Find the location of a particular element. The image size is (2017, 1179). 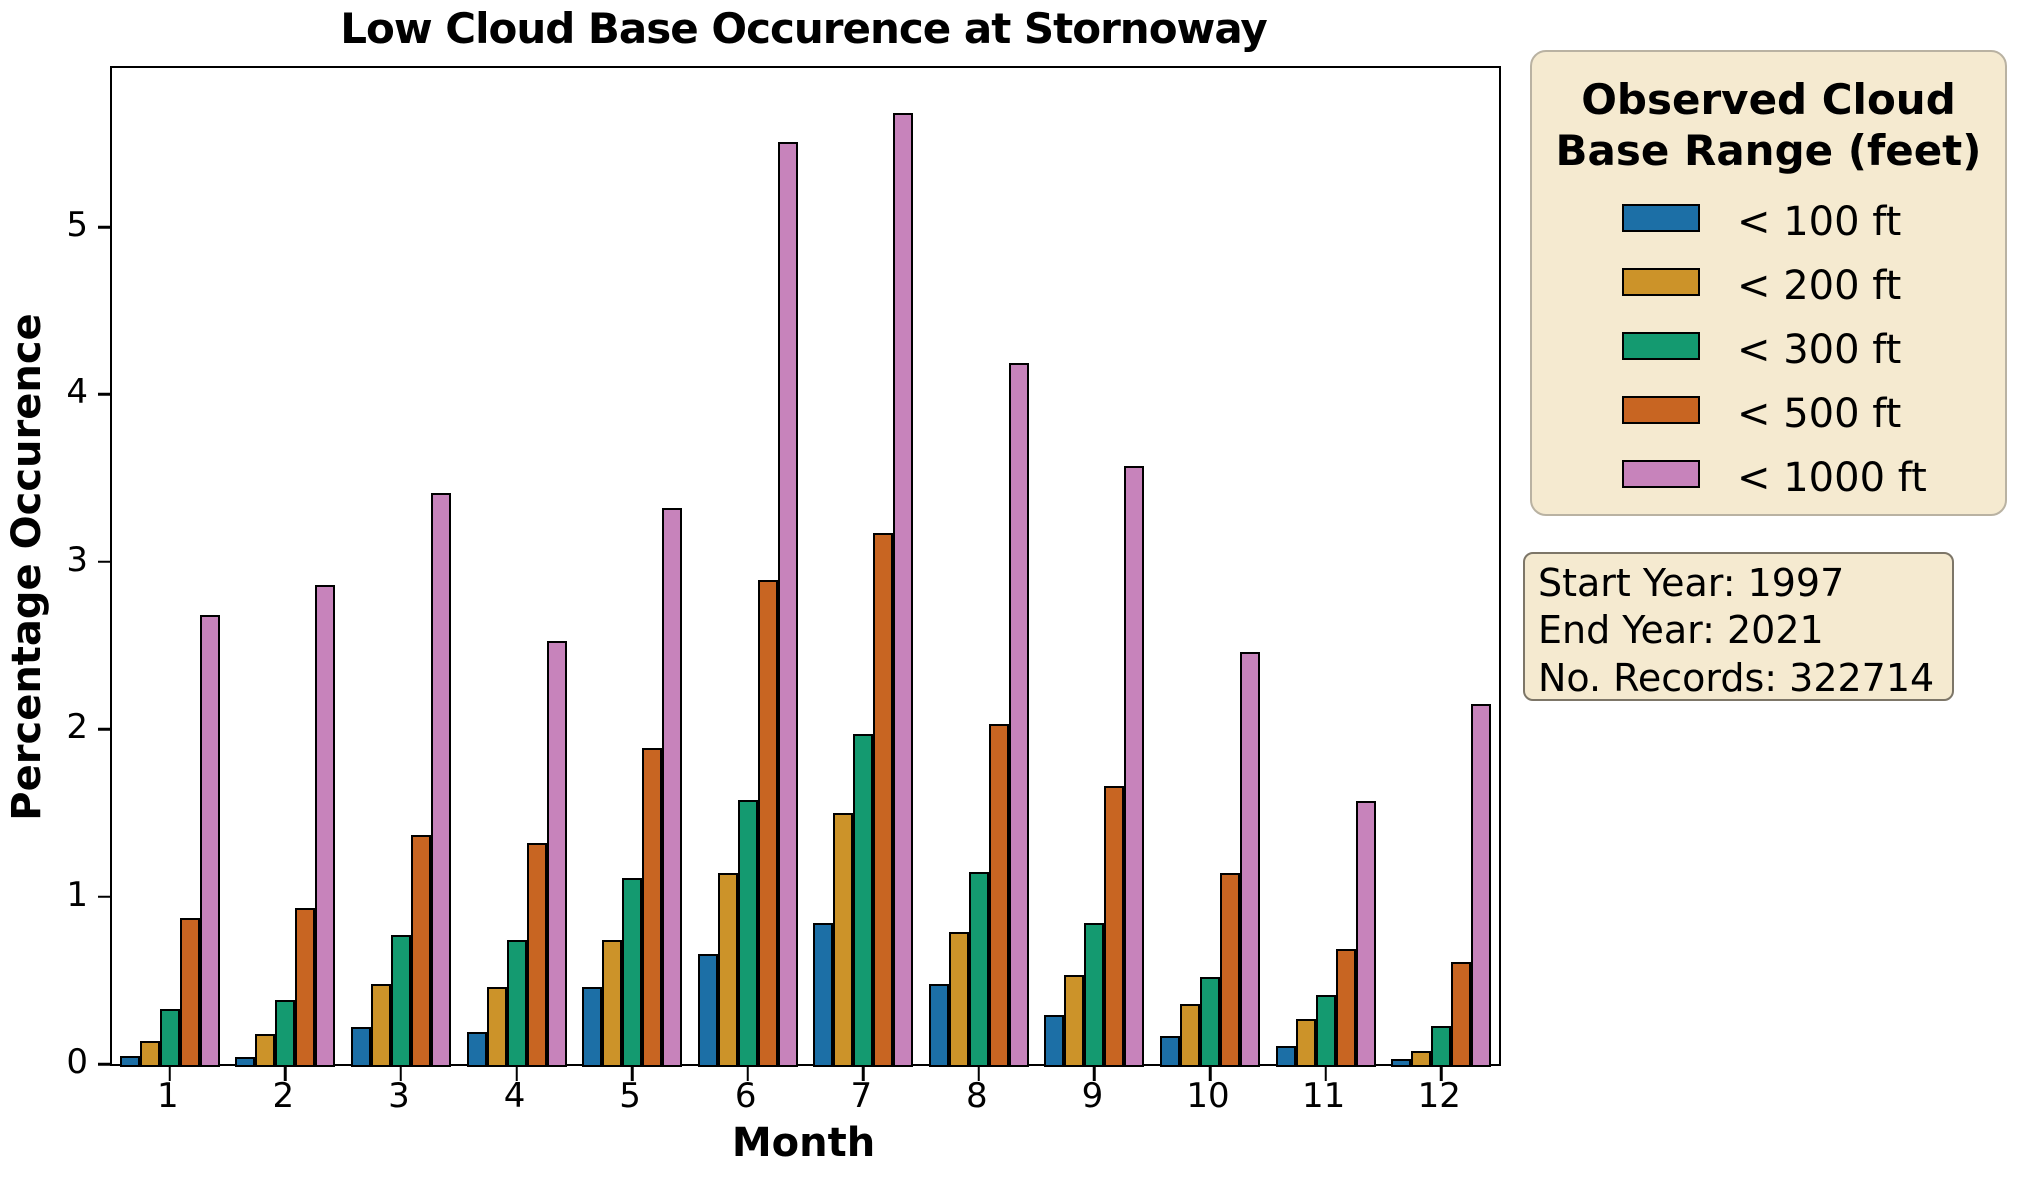

x-tick-label: 7 is located at coordinates (861, 1096).